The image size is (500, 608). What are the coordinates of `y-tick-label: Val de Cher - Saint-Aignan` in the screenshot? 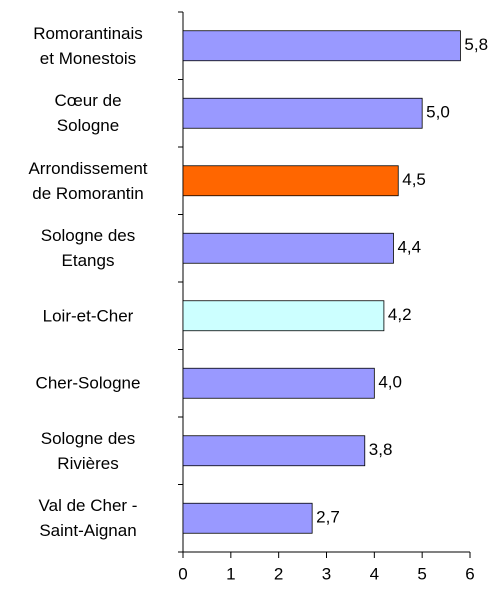 It's located at (88, 518).